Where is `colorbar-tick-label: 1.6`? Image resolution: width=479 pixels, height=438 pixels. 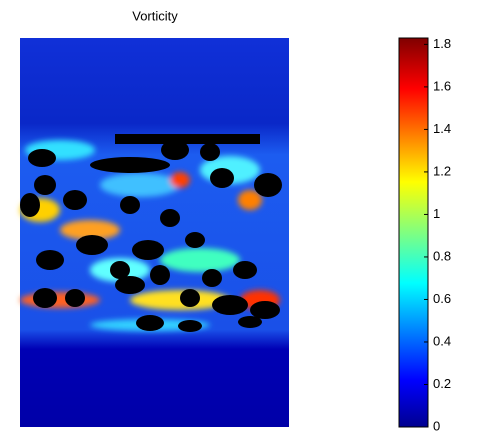
colorbar-tick-label: 1.6 is located at coordinates (442, 85).